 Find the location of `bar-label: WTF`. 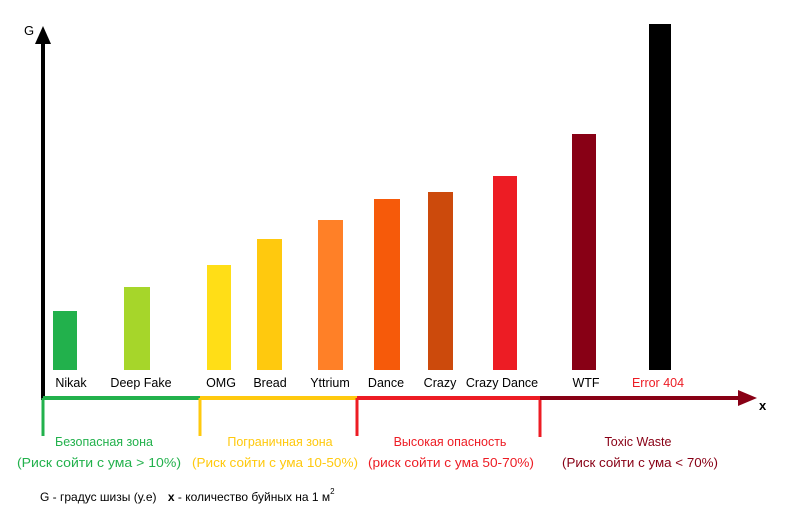

bar-label: WTF is located at coordinates (585, 383).